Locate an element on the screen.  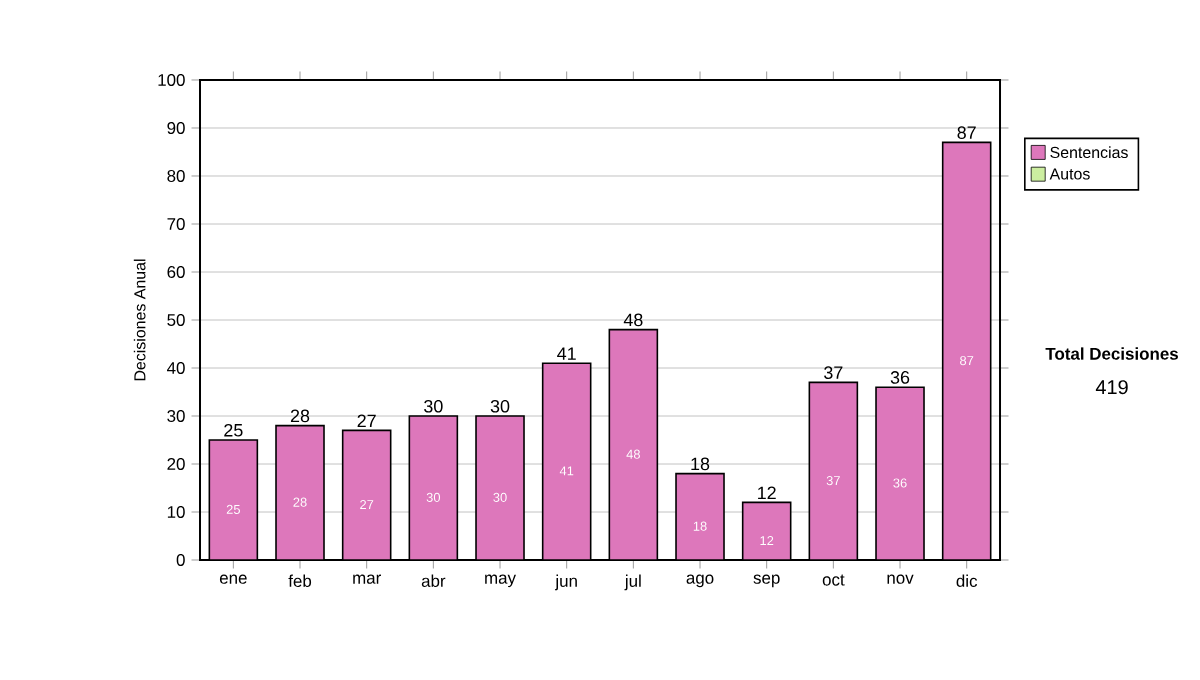
x-tick-label: dic is located at coordinates (967, 580).